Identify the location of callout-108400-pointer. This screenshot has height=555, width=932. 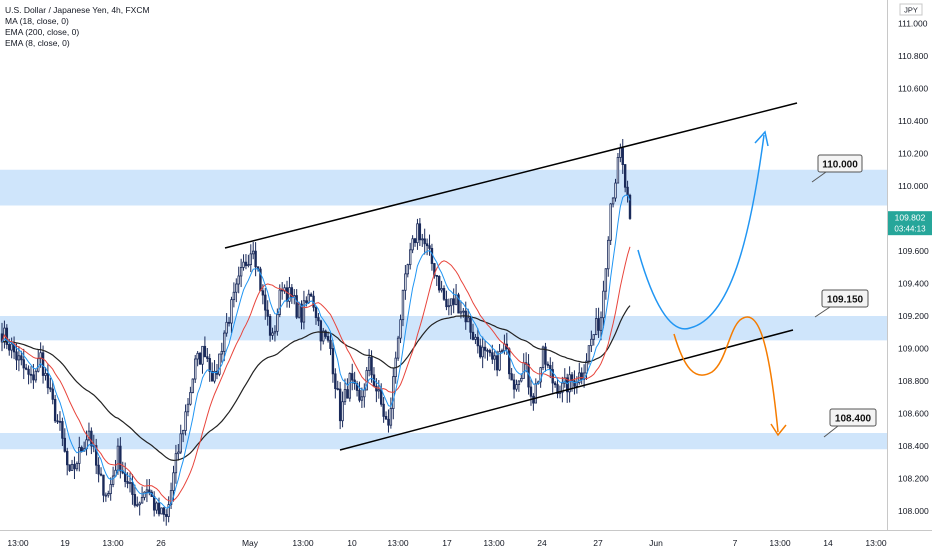
(831, 431).